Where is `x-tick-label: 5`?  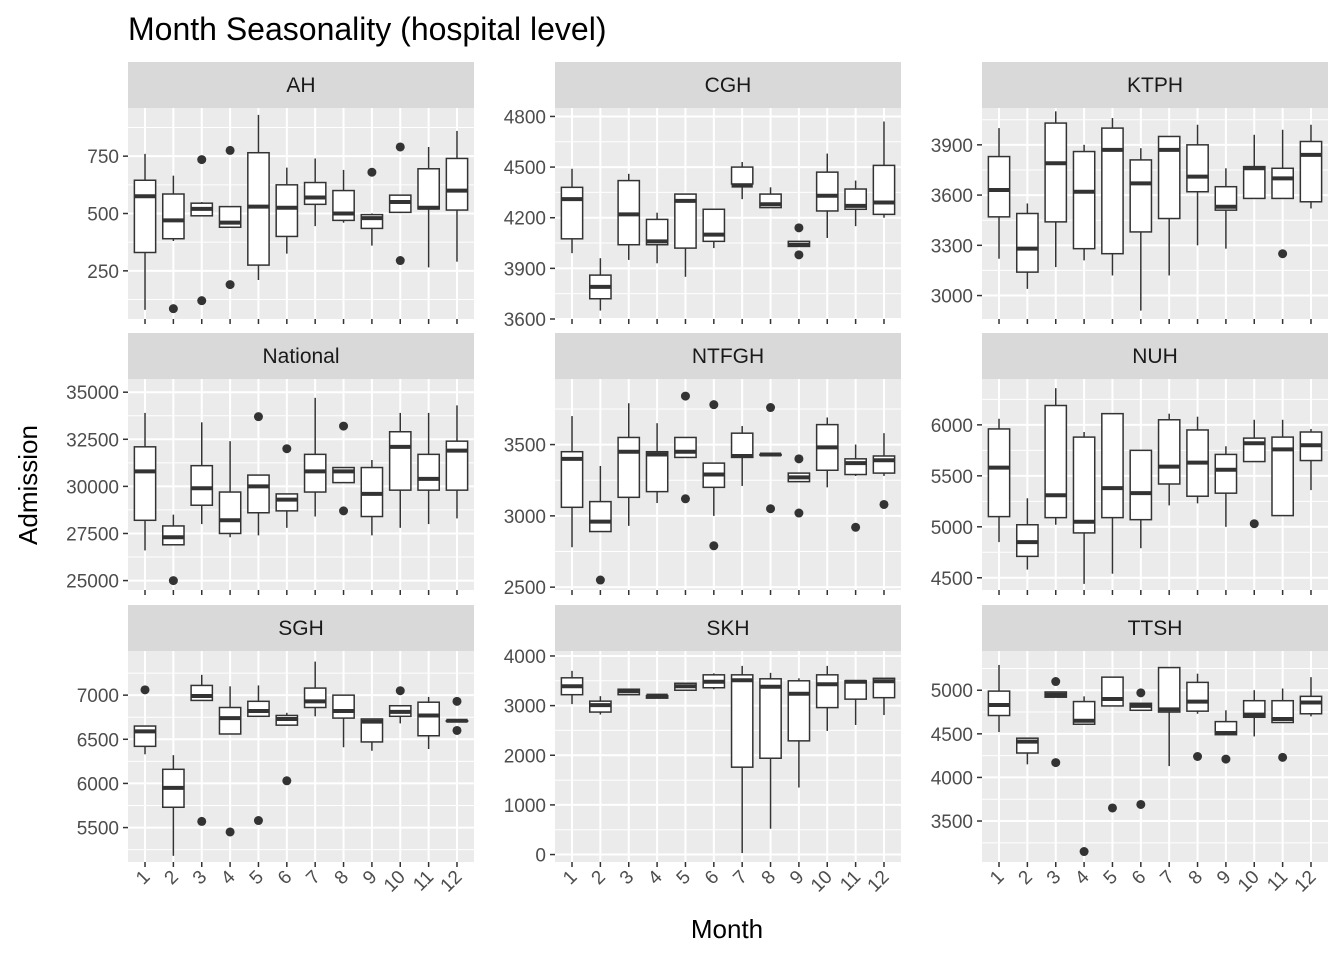
x-tick-label: 5 is located at coordinates (257, 878).